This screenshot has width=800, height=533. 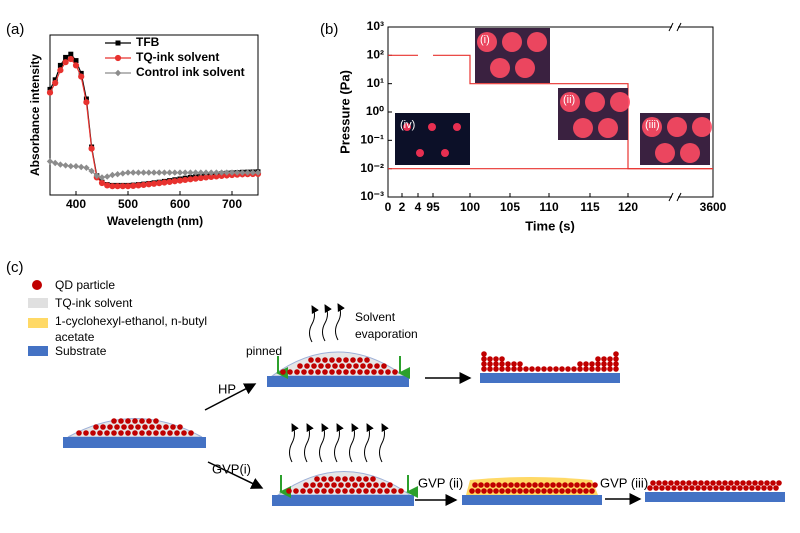 What do you see at coordinates (148, 42) in the screenshot?
I see `legend-label: TFB` at bounding box center [148, 42].